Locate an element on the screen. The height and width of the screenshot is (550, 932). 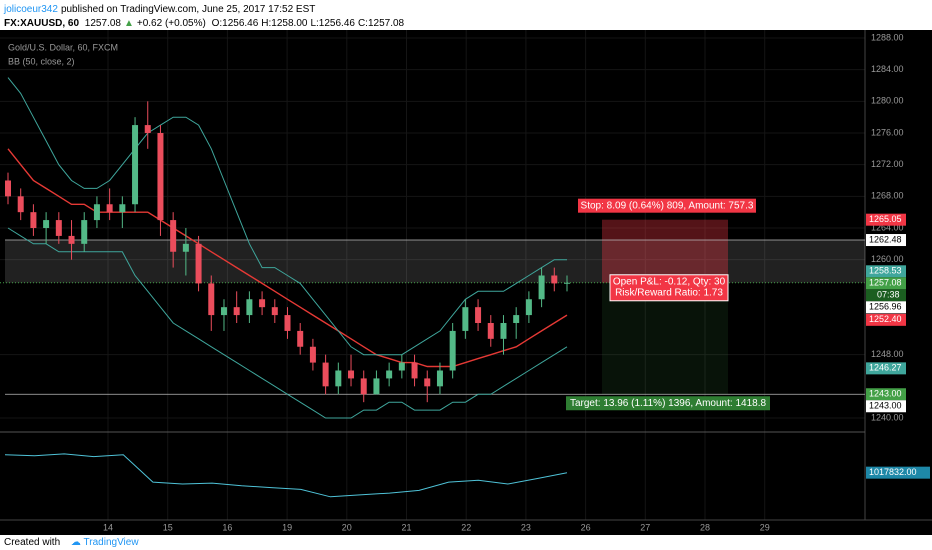
x-tick-label: 29 is located at coordinates (765, 527).